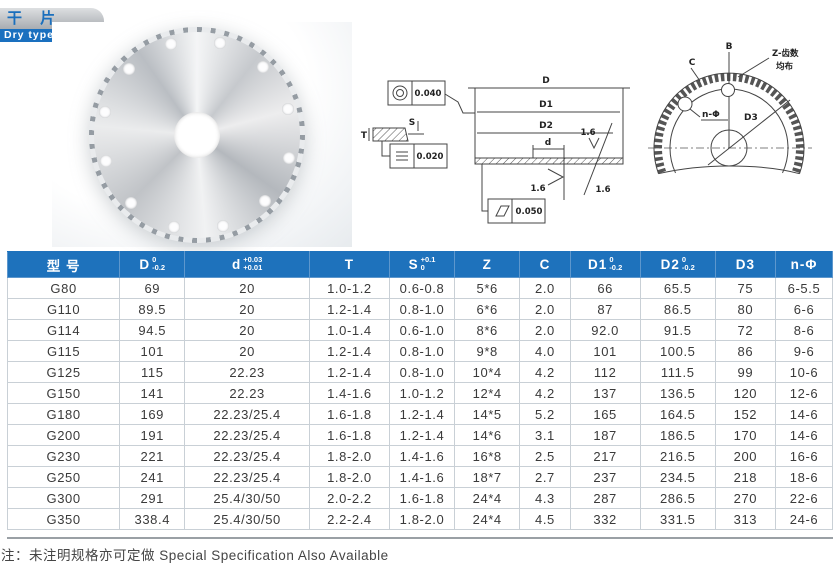 The height and width of the screenshot is (569, 840). Describe the element at coordinates (745, 309) in the screenshot. I see `table-cell: 80` at that location.